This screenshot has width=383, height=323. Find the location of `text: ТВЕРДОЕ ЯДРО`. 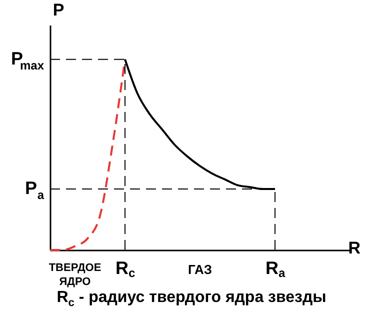

text: ТВЕРДОЕ ЯДРО is located at coordinates (75, 275).